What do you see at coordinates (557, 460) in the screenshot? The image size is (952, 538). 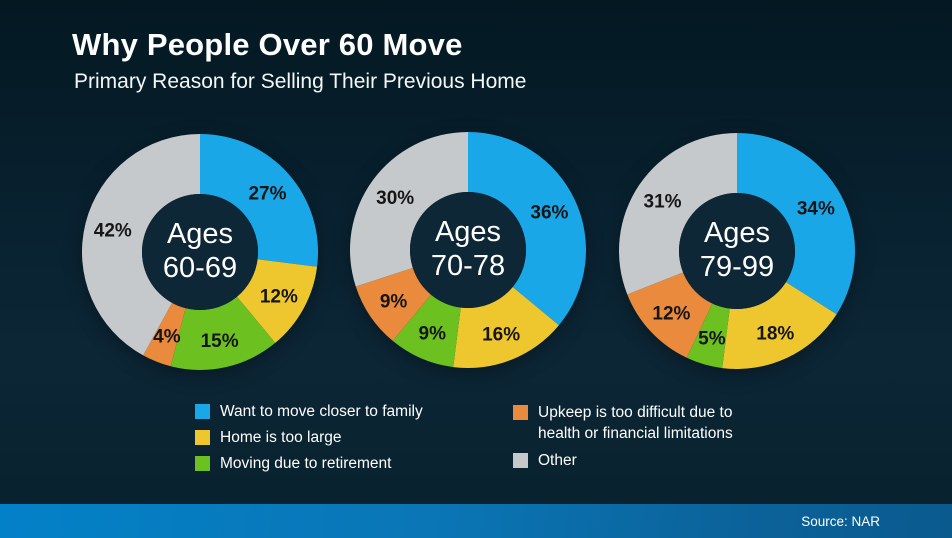 I see `legend-label: Other` at bounding box center [557, 460].